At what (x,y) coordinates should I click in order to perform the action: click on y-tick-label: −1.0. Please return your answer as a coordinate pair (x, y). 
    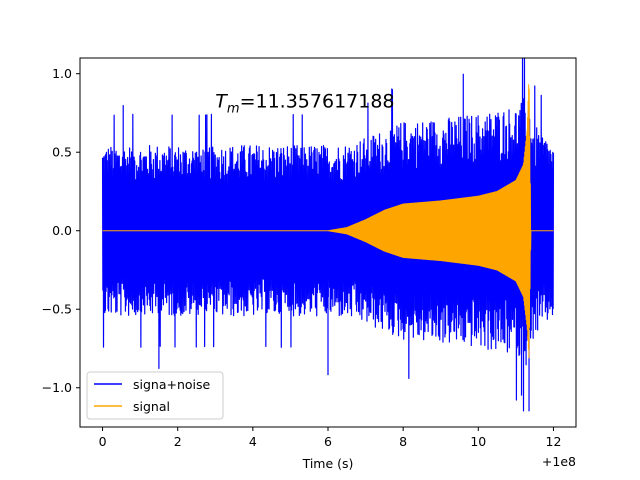
    Looking at the image, I should click on (57, 387).